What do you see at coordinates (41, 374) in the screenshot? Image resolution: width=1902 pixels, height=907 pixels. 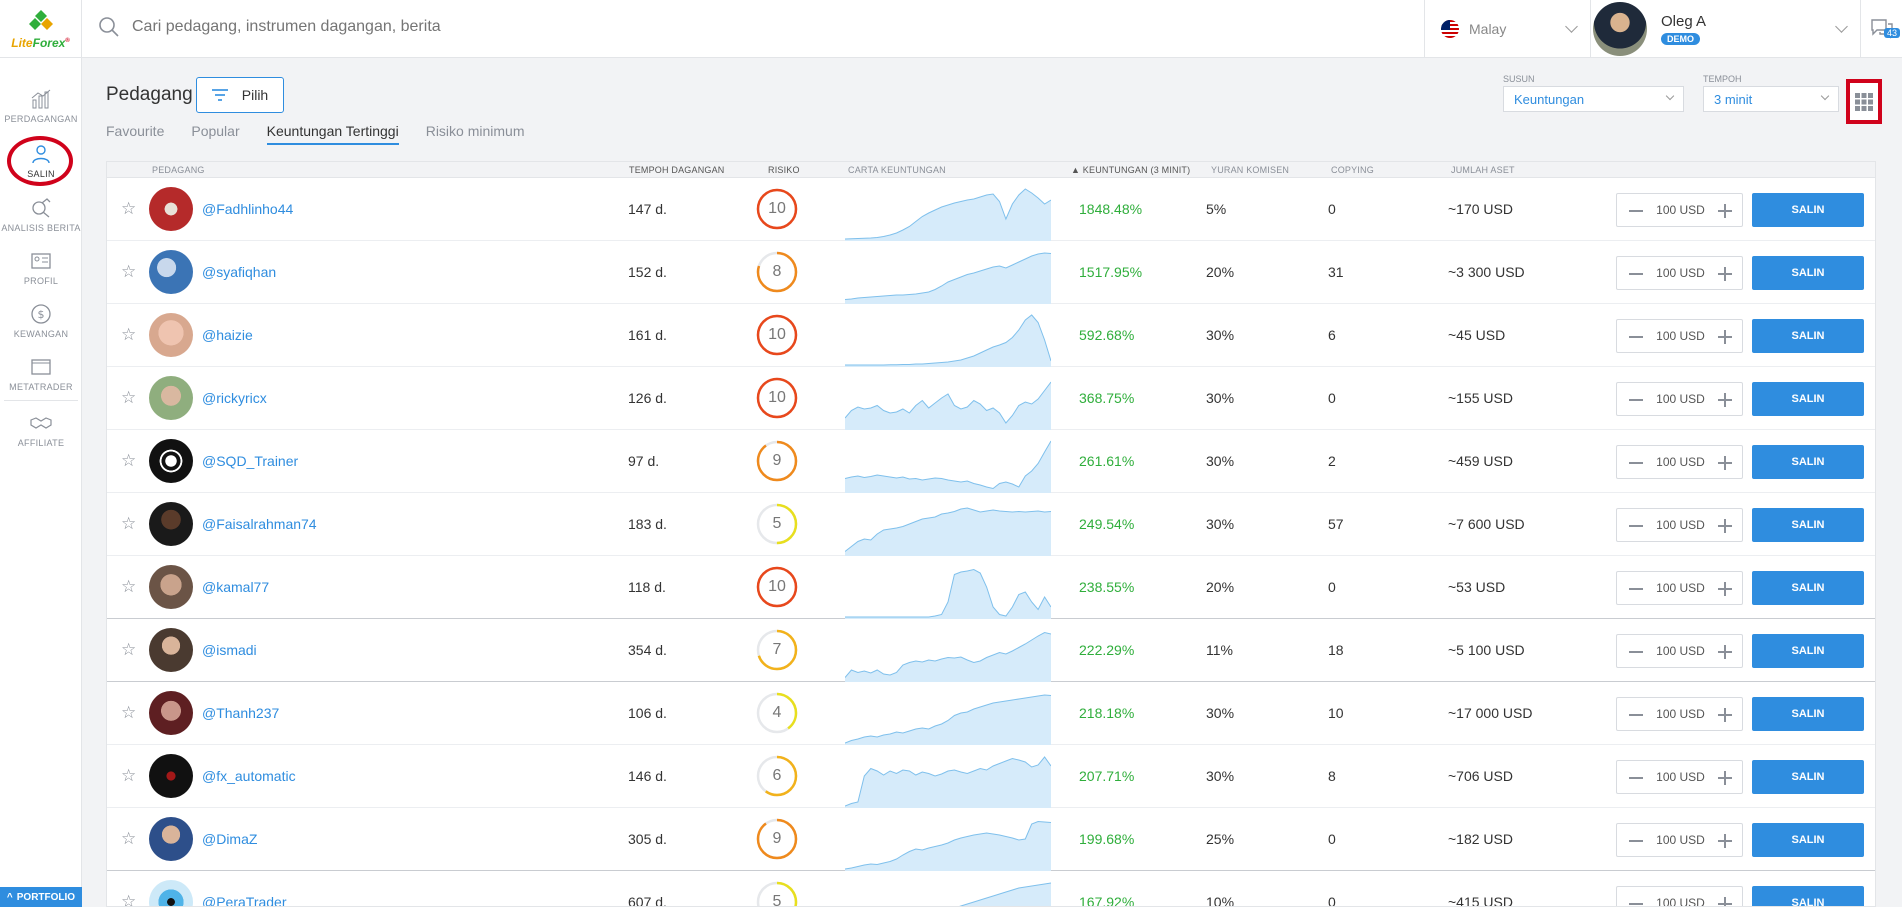 I see `sidebar-item-metatrader: METATRADER` at bounding box center [41, 374].